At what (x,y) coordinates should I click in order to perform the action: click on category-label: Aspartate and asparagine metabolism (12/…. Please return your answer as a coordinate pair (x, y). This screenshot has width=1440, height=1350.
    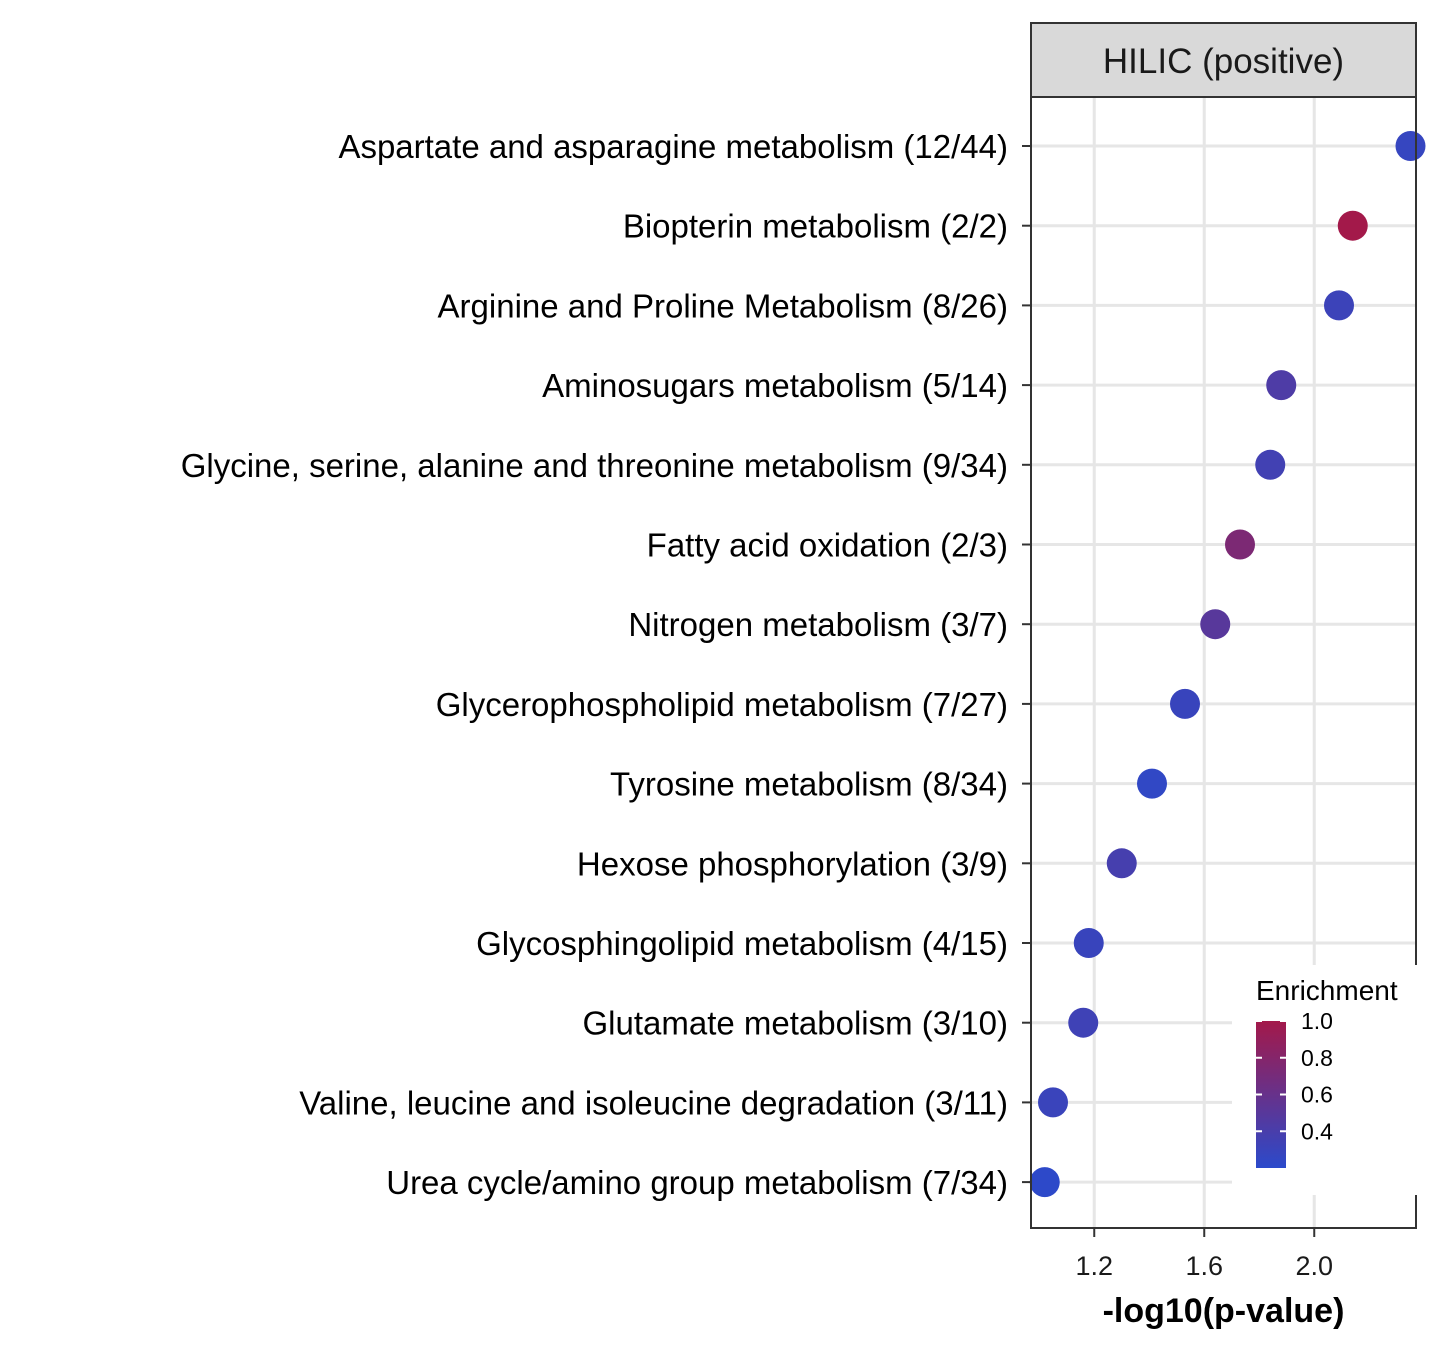
    Looking at the image, I should click on (673, 146).